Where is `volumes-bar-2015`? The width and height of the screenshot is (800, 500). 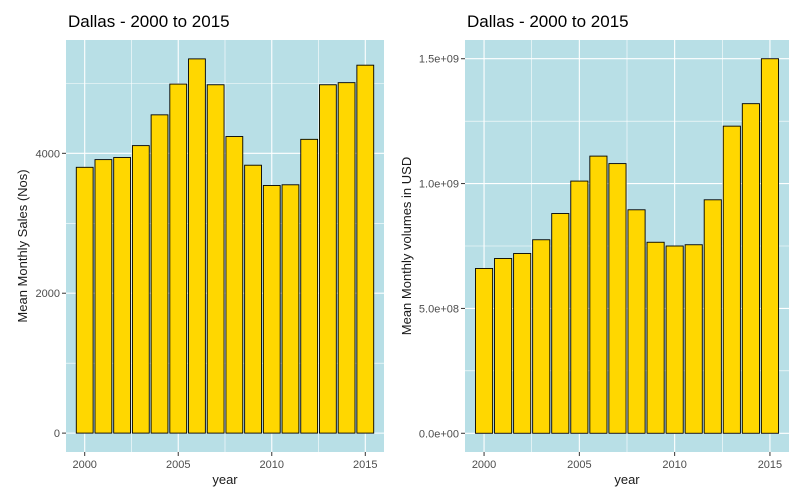
volumes-bar-2015 is located at coordinates (769, 246).